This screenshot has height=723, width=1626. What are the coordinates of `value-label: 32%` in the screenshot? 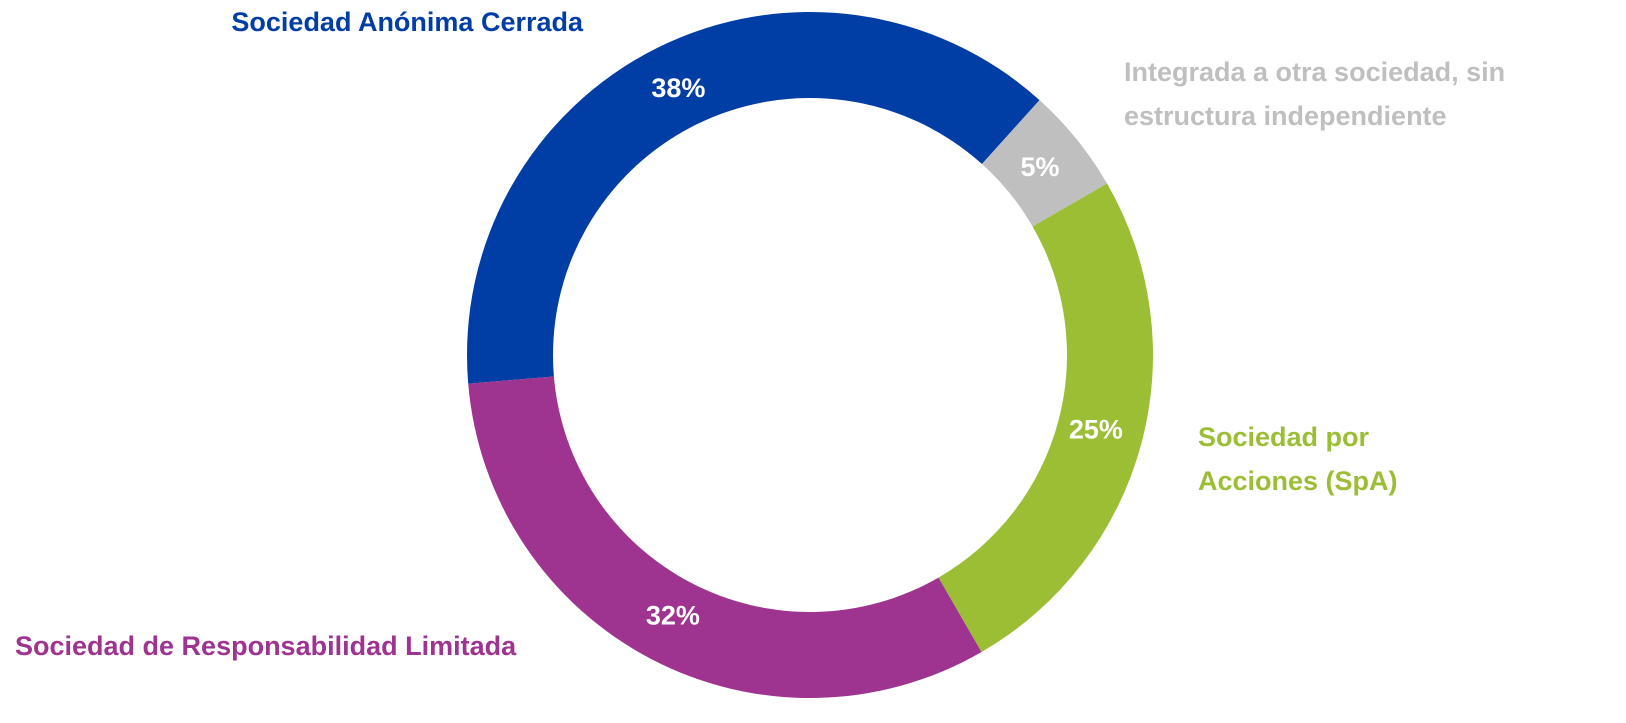 It's located at (673, 615).